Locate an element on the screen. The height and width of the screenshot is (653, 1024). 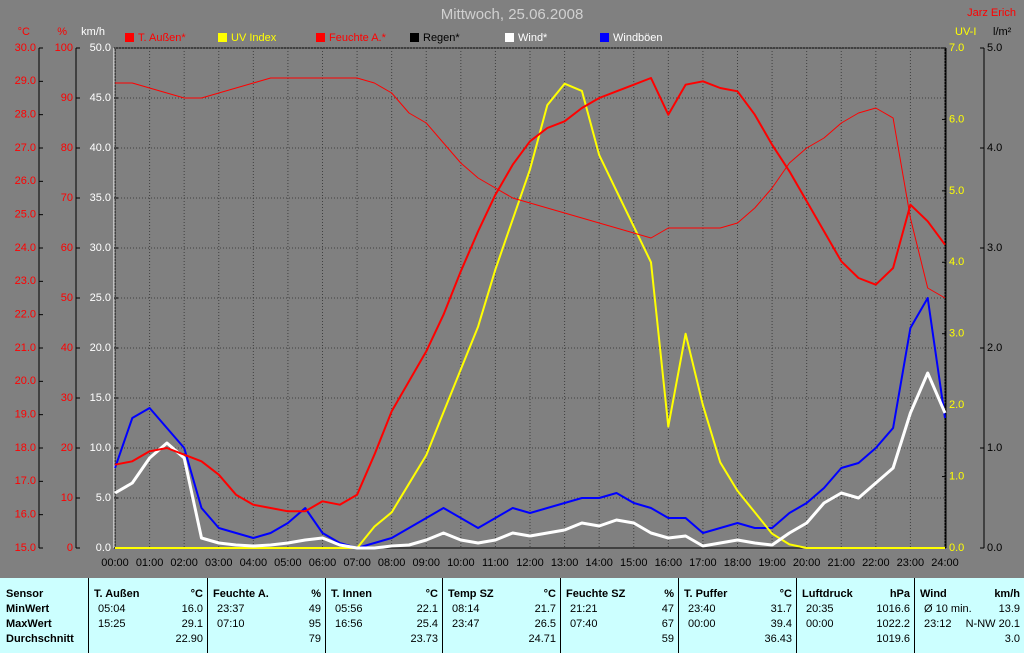
axis-unit: km/h is located at coordinates (93, 32).